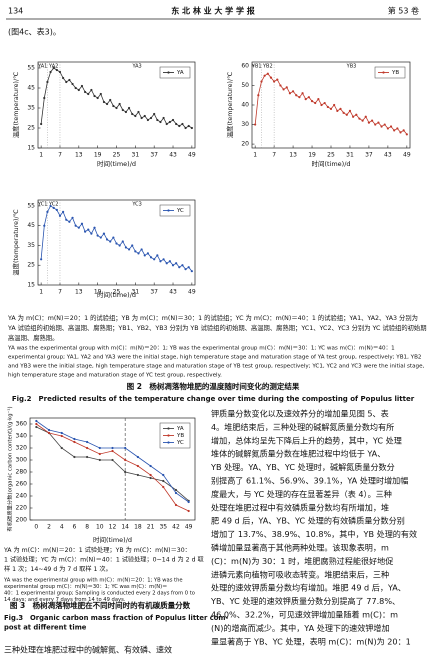 The image size is (427, 659). I want to click on x-tick-label: 13, so click(79, 155).